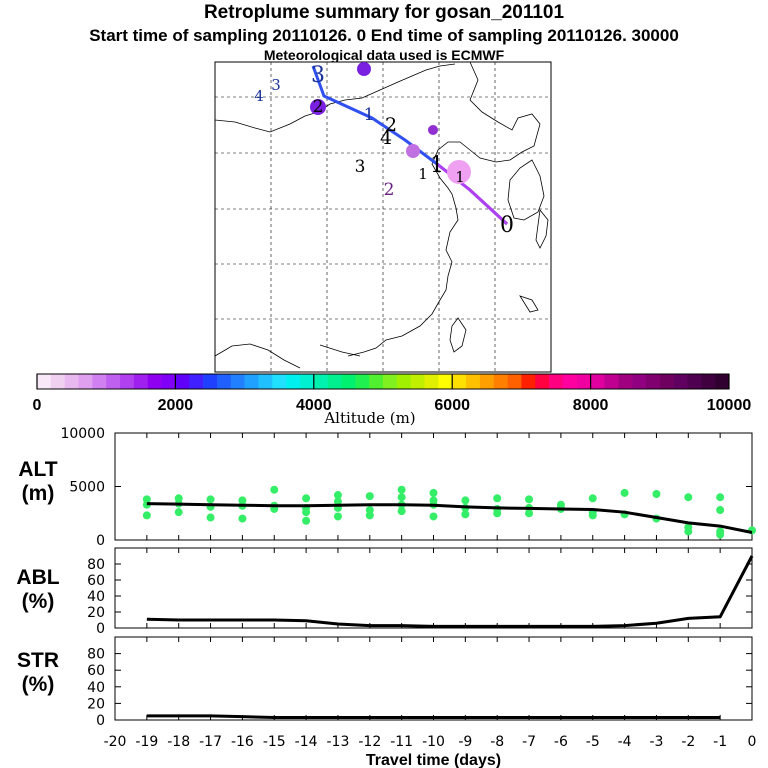 This screenshot has width=768, height=768. What do you see at coordinates (401, 742) in the screenshot?
I see `x-tick-label: -11` at bounding box center [401, 742].